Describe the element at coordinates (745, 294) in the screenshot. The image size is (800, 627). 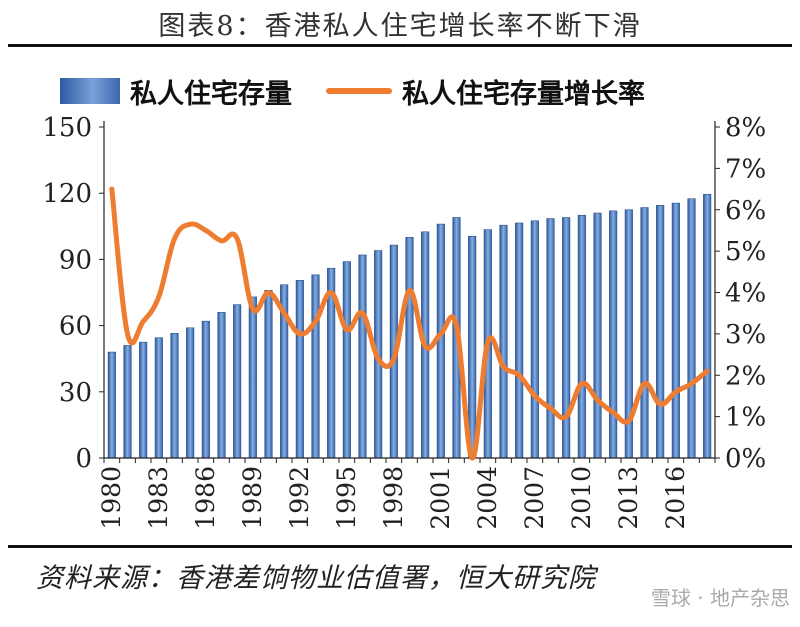
I see `y-right-tick-label: 4%` at that location.